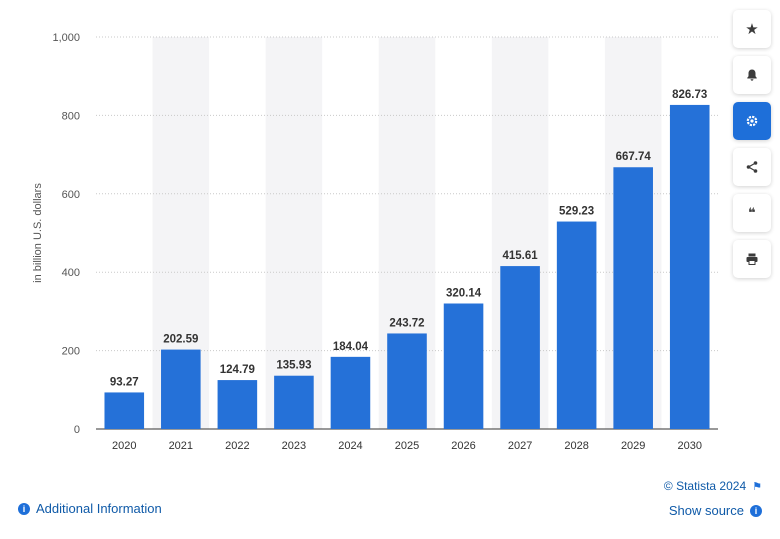 The image size is (780, 539). I want to click on y-tick-label: 1,000, so click(66, 38).